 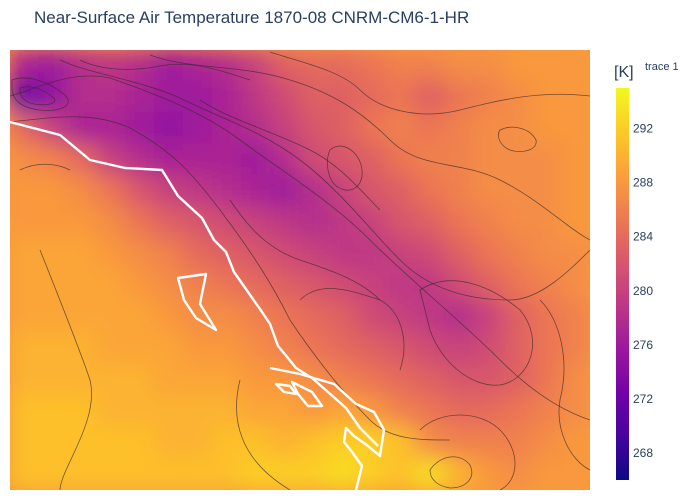 I want to click on colorbar-tick-label: 292, so click(x=643, y=129).